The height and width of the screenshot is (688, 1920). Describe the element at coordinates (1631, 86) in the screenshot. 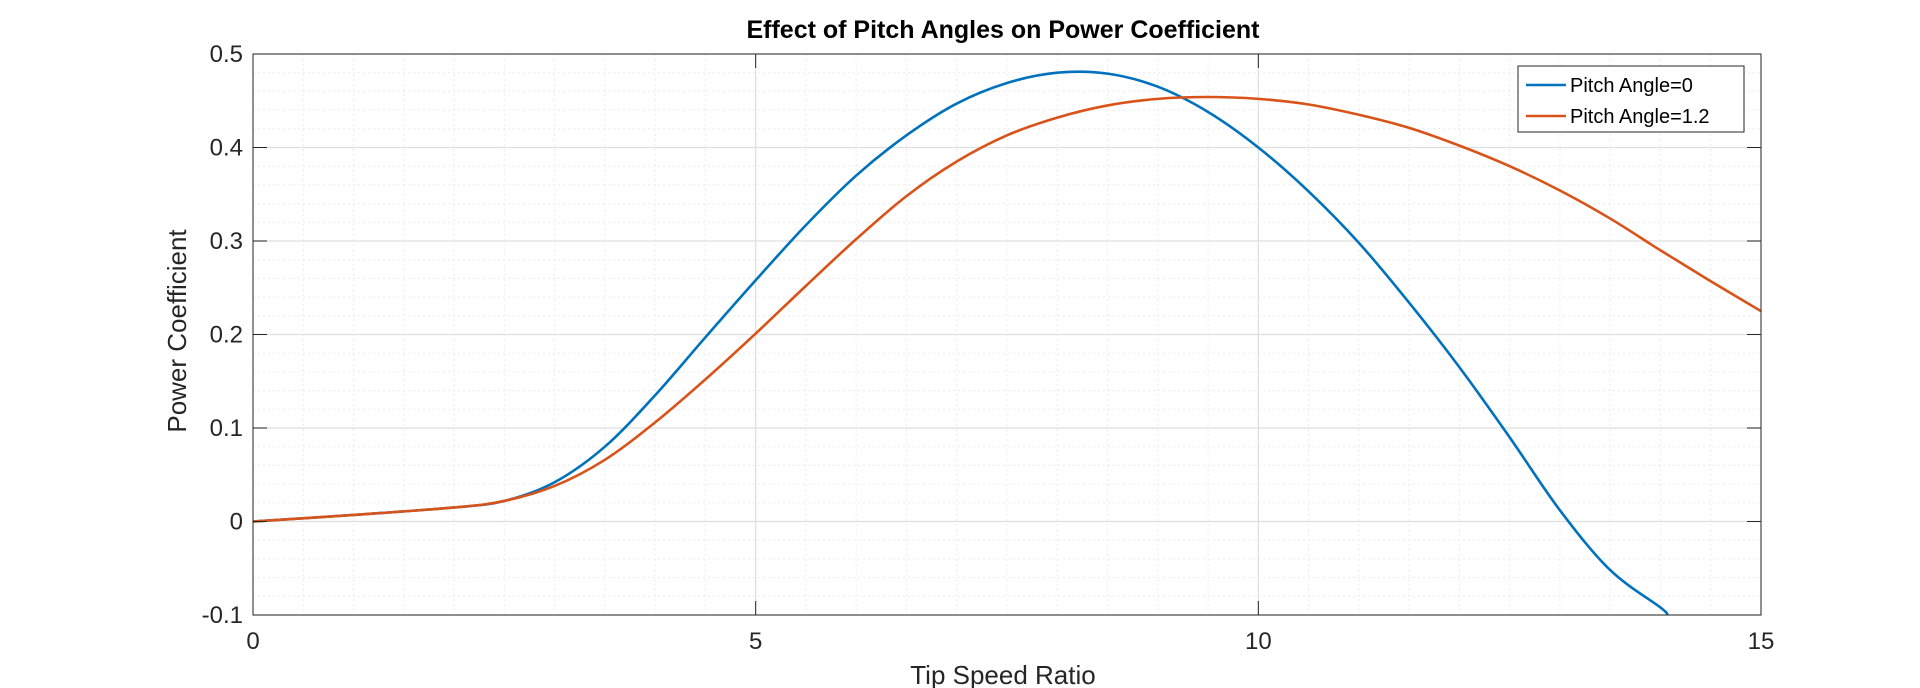

I see `legend-label-series-1: Pitch Angle=0` at that location.